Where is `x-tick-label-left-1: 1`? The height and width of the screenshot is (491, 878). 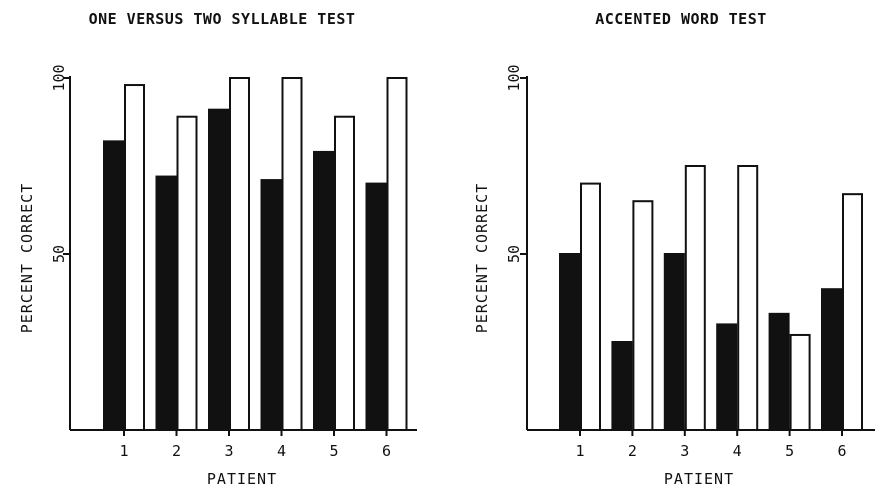
x-tick-label-left-1: 1 is located at coordinates (123, 451).